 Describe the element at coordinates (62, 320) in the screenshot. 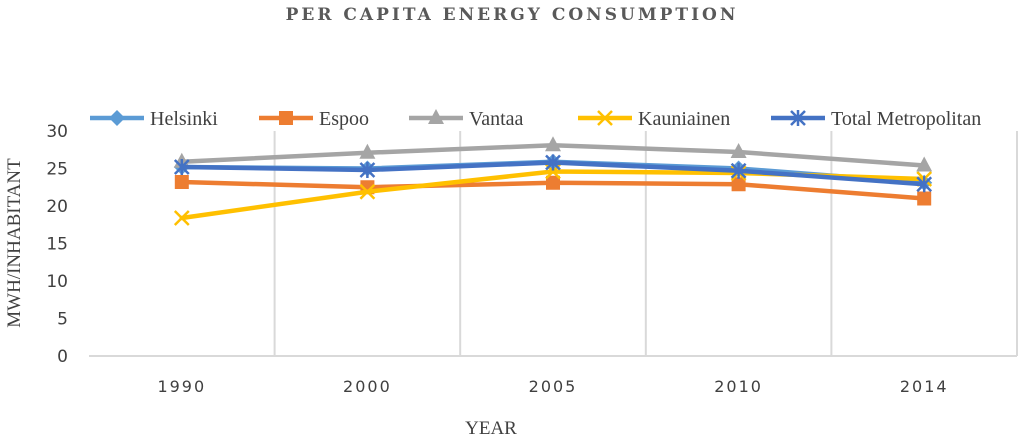

I see `y-tick-label: 5` at that location.